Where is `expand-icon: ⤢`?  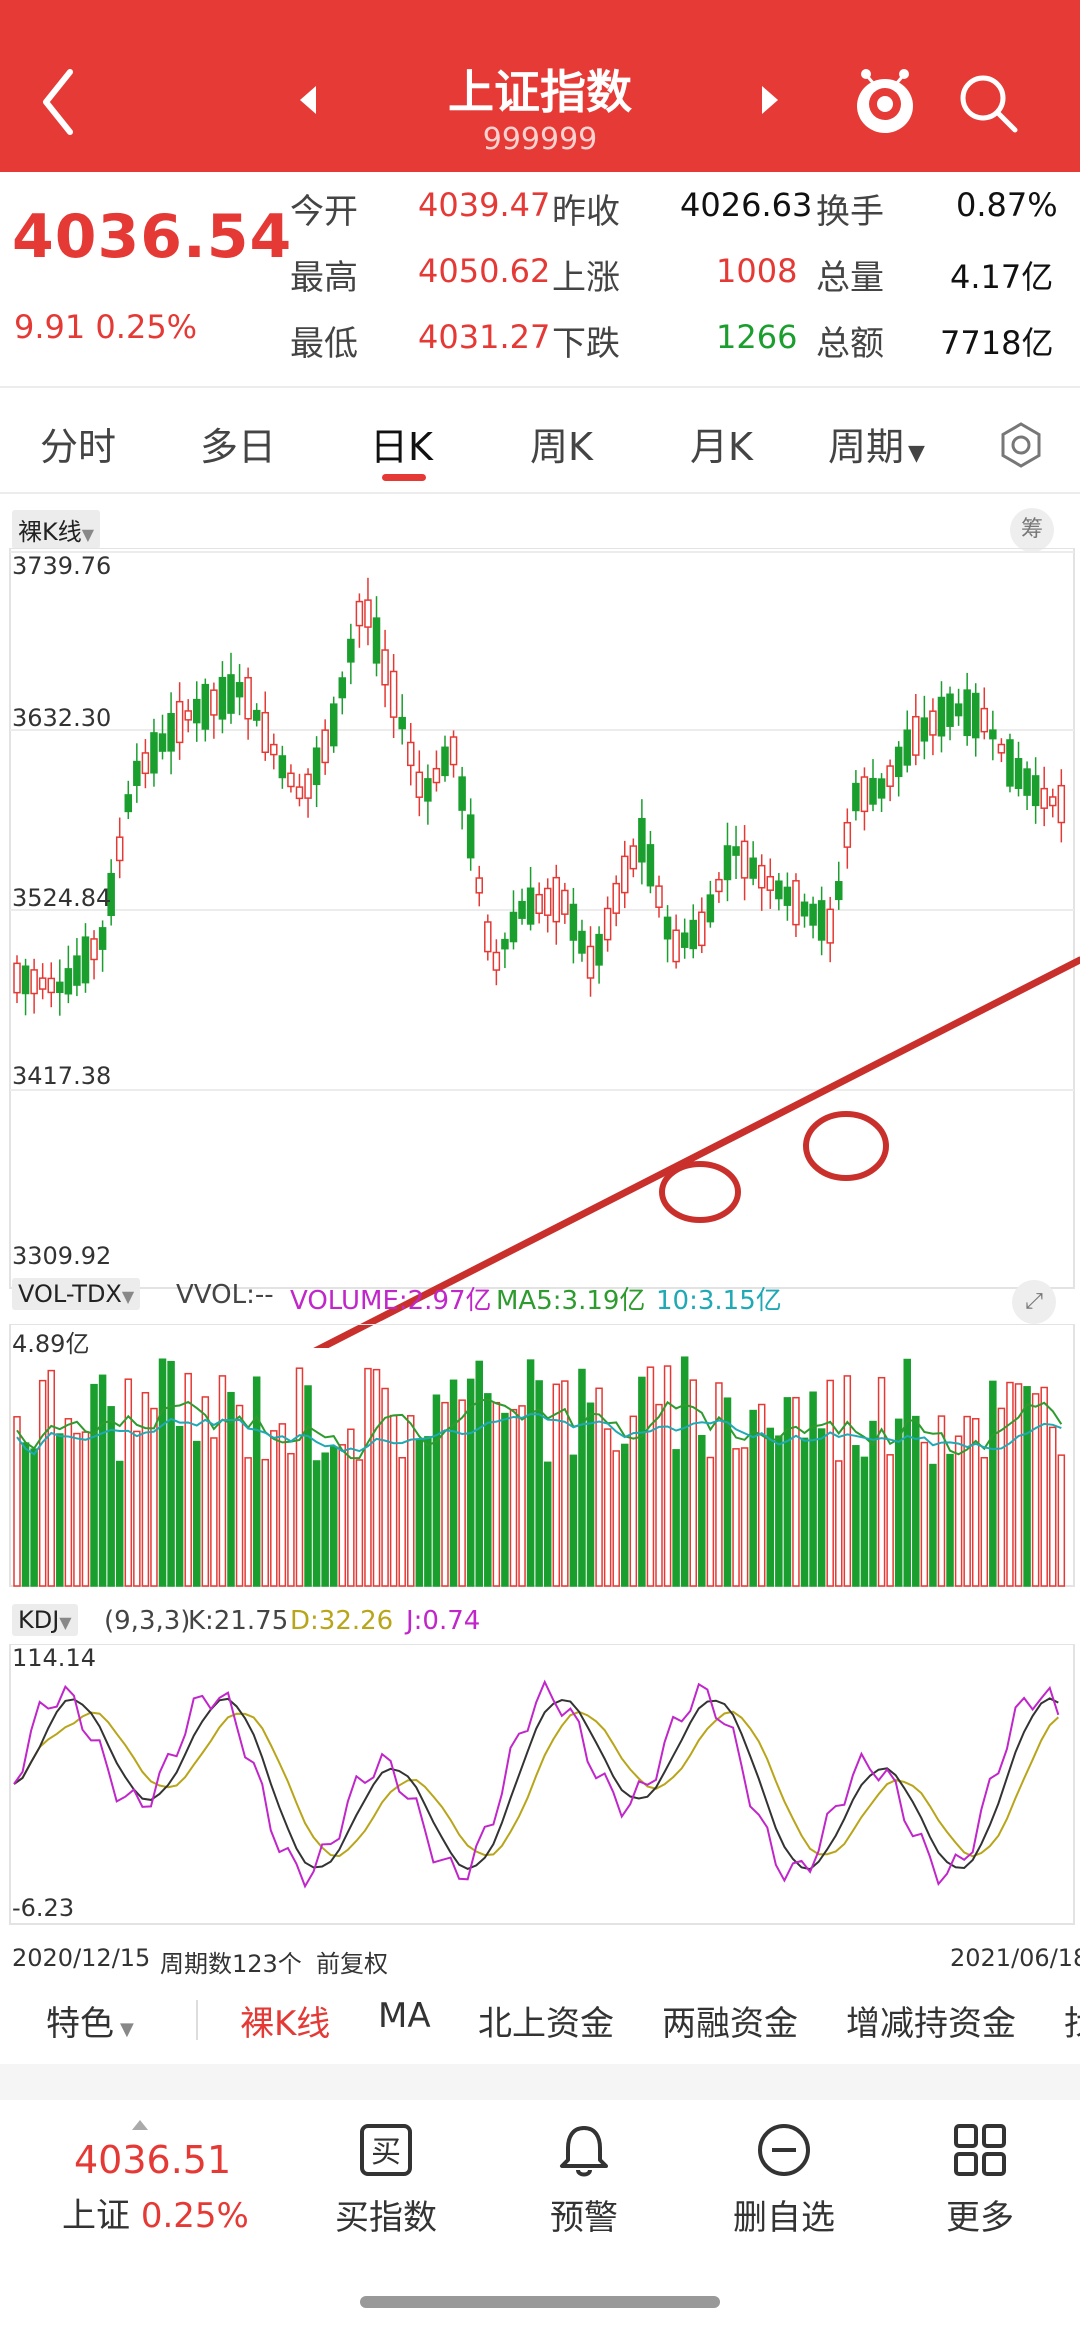 expand-icon: ⤢ is located at coordinates (1034, 1302).